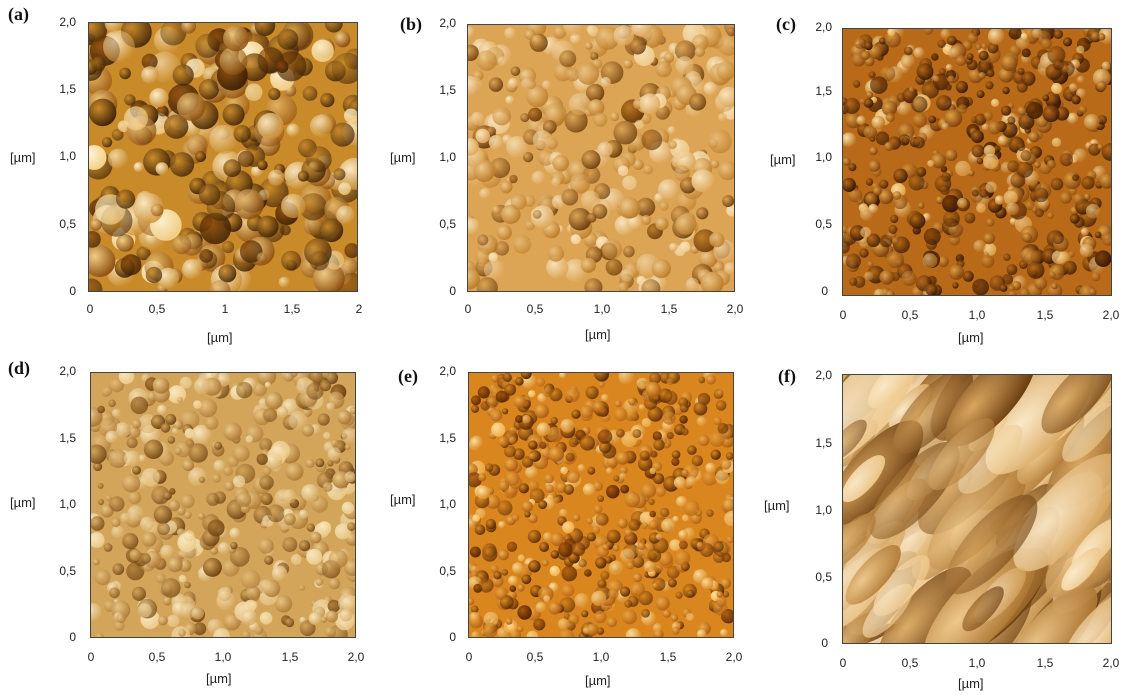  Describe the element at coordinates (359, 309) in the screenshot. I see `x-tick-label: 2` at that location.